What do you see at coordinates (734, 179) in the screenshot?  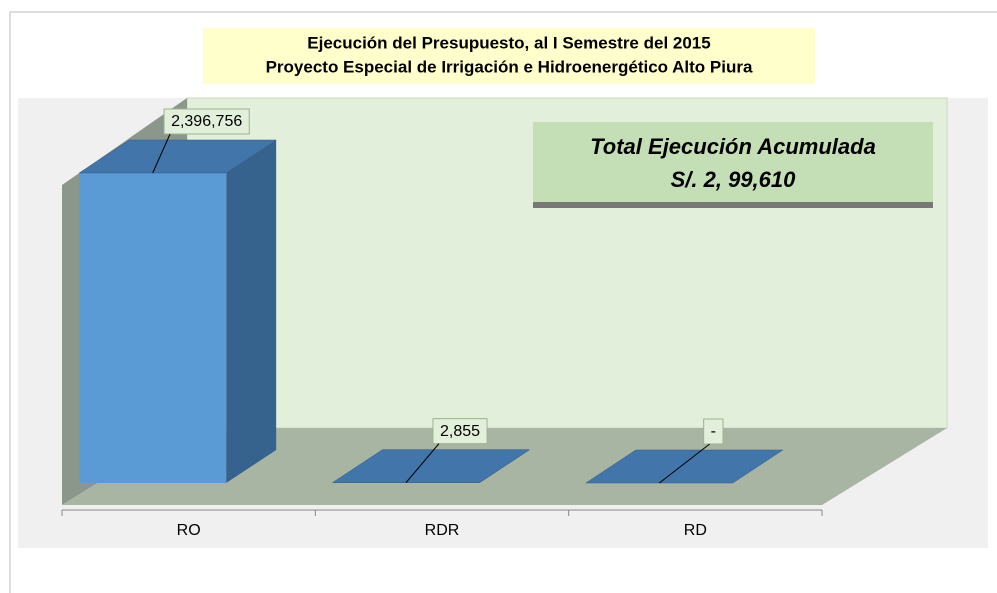 I see `annotation: S/. 2, 99,610` at bounding box center [734, 179].